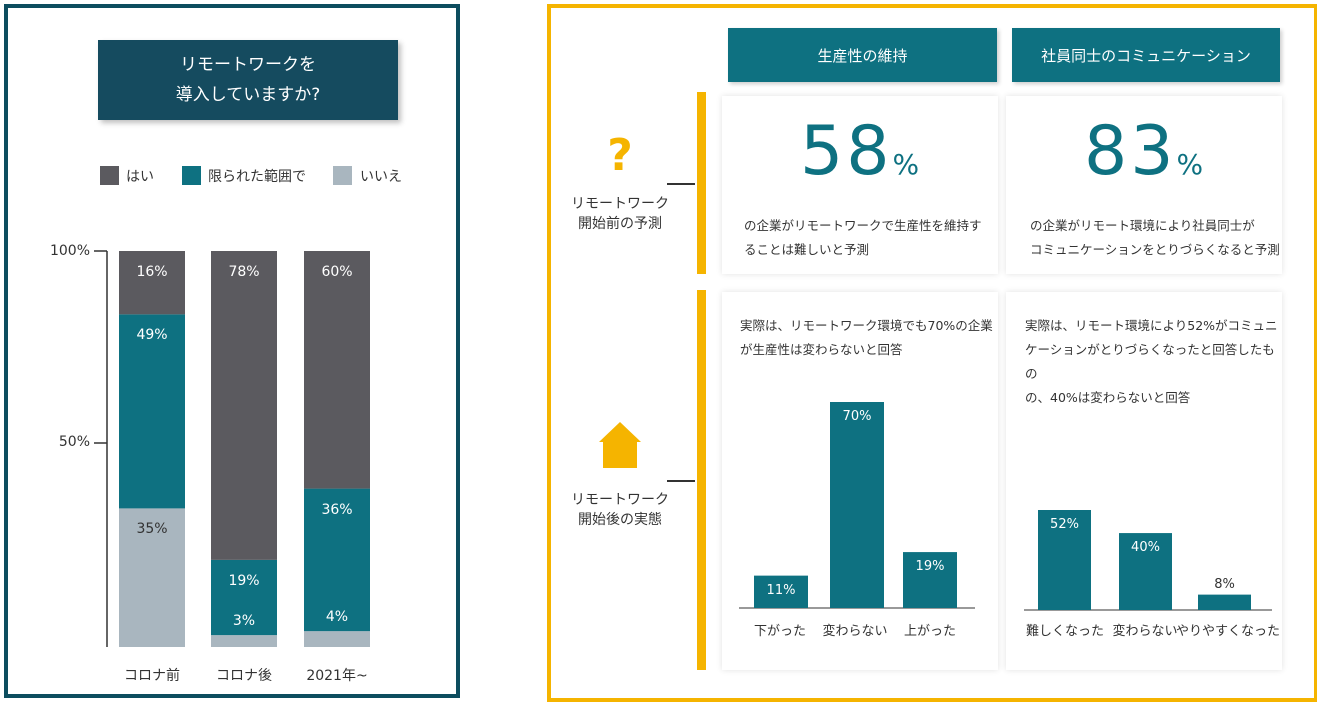 The height and width of the screenshot is (714, 1317). Describe the element at coordinates (1108, 397) in the screenshot. I see `actual-desc-communication-line-3: の、40%は変わらないと回答` at that location.